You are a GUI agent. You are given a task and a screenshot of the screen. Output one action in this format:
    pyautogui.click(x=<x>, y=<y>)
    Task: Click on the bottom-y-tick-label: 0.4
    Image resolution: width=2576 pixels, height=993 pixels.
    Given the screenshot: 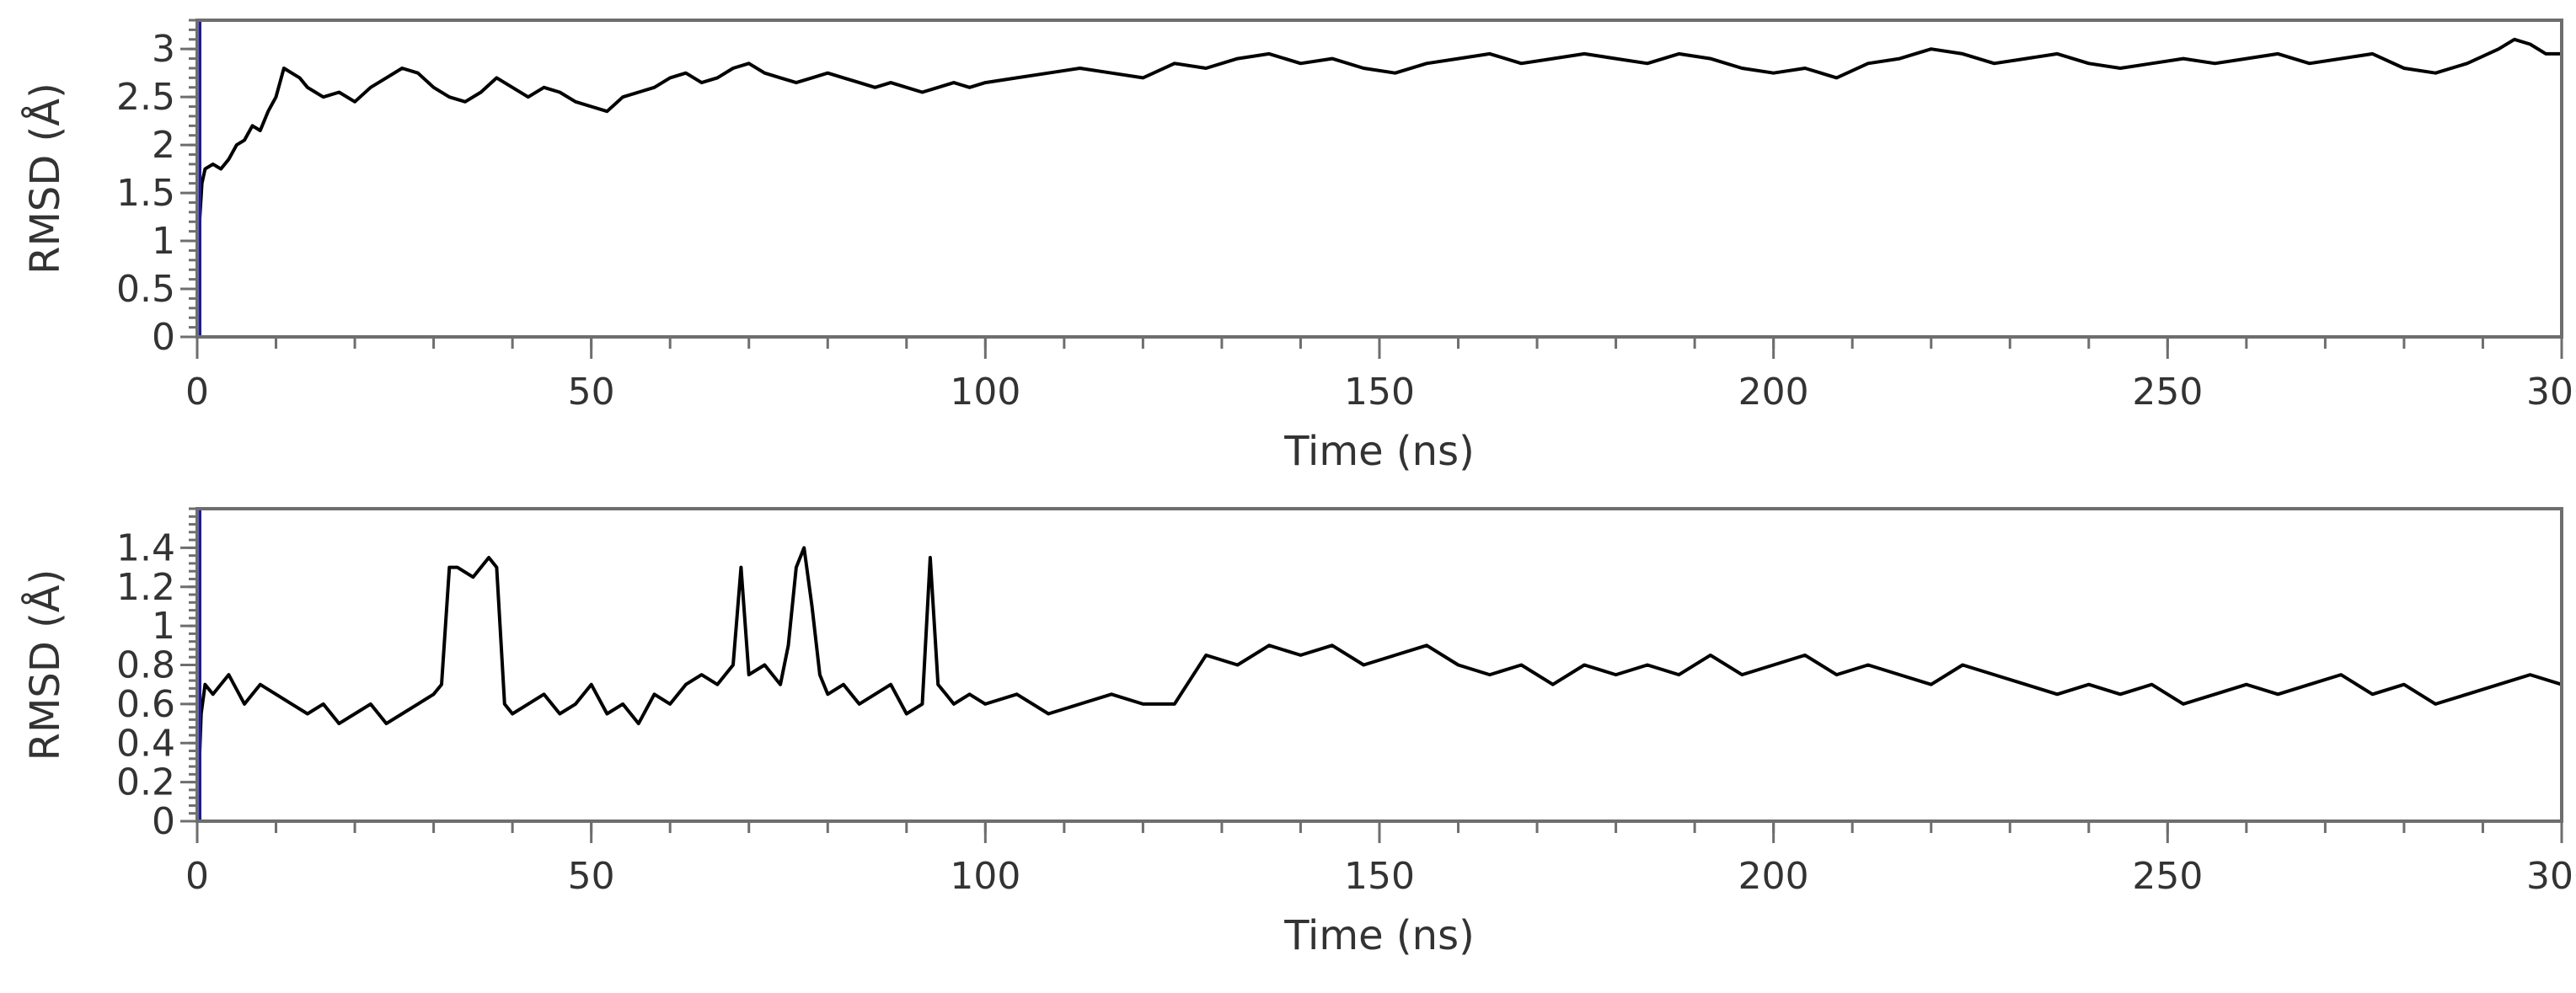 What is the action you would take?
    pyautogui.click(x=145, y=743)
    